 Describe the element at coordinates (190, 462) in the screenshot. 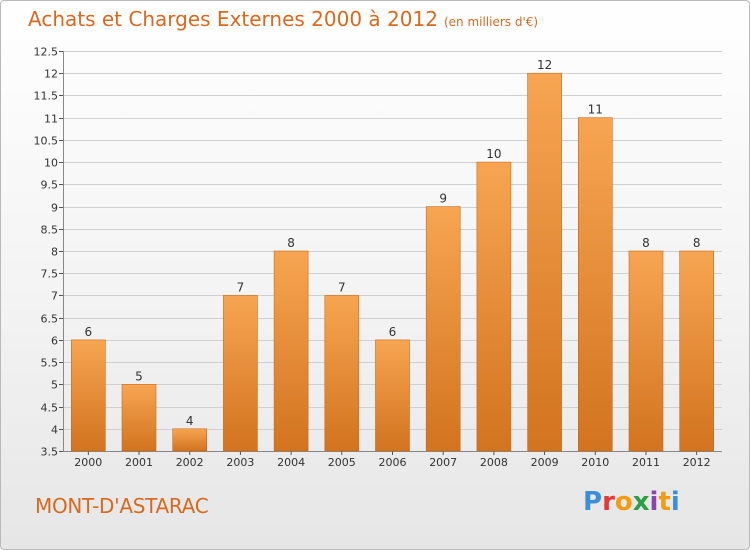

I see `x-tick-label-2002: 2002` at that location.